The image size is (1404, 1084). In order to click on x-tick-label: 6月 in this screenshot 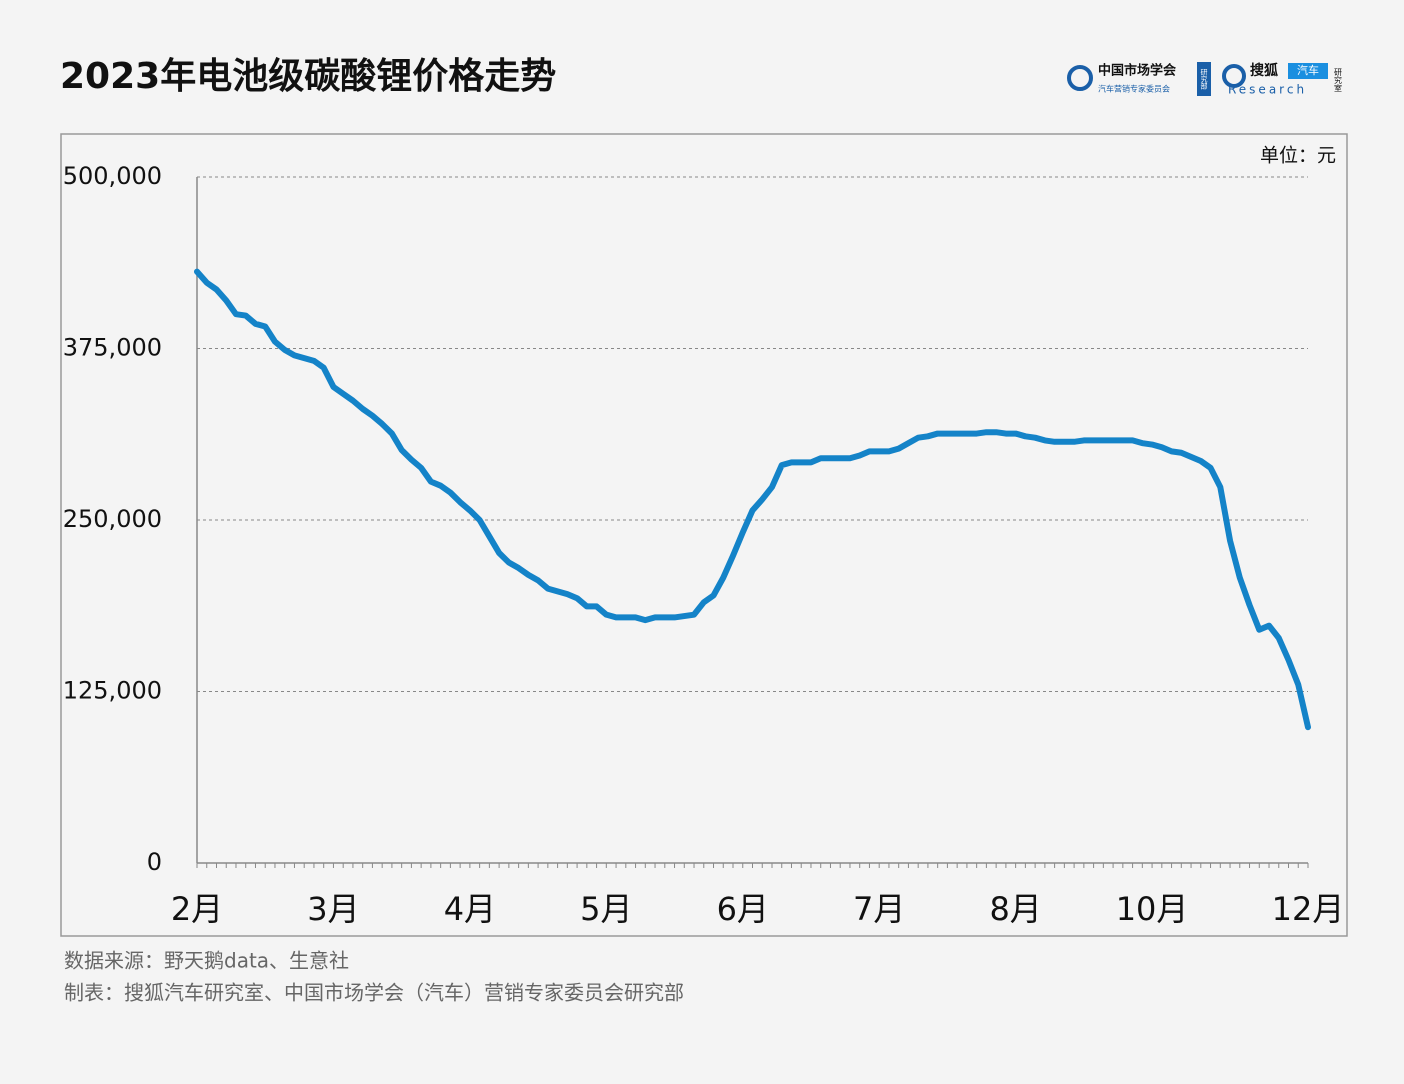, I will do `click(743, 909)`.